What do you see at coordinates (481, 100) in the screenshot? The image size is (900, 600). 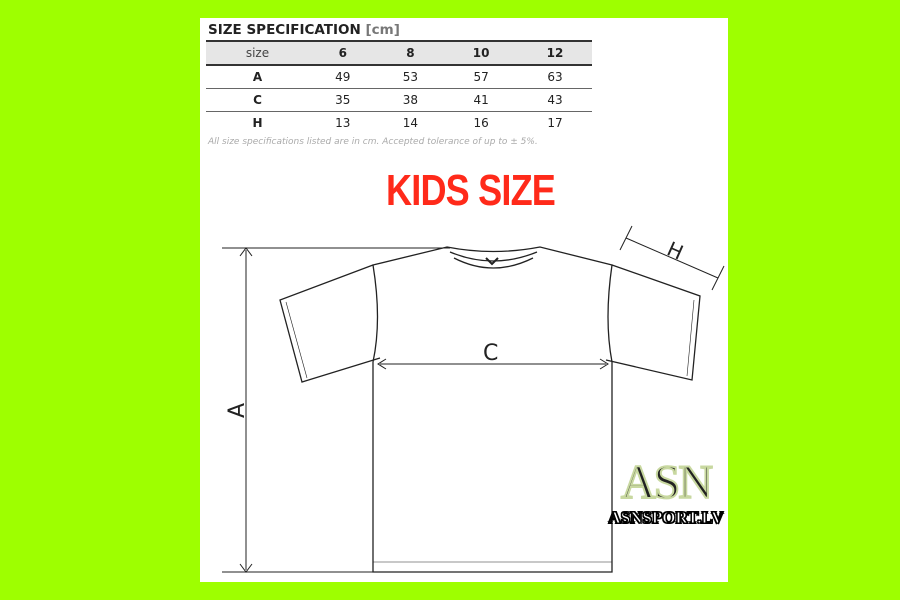 I see `table-cell: 41` at bounding box center [481, 100].